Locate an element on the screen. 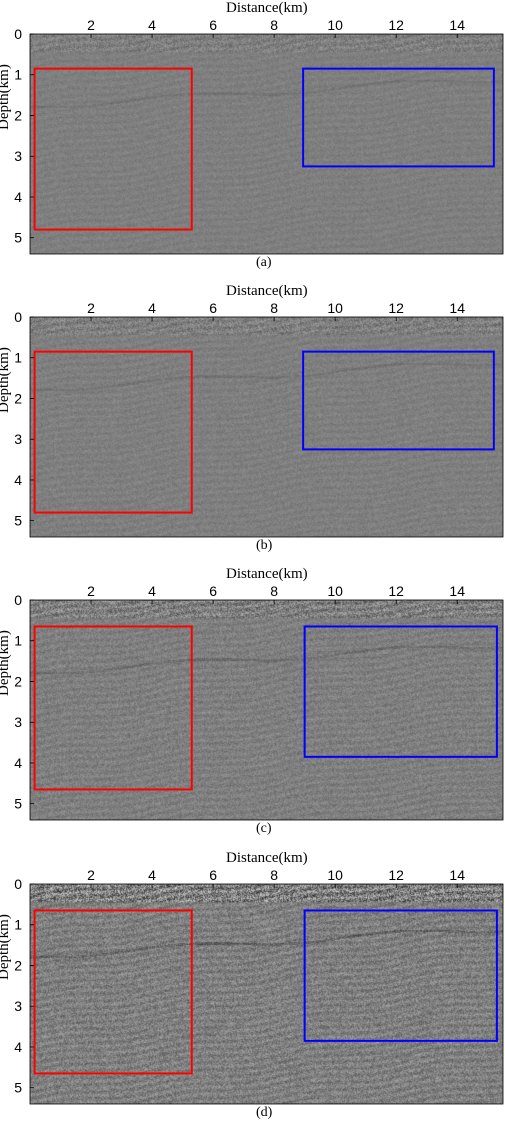 This screenshot has height=1132, width=505. panel-caption: (a) is located at coordinates (264, 262).